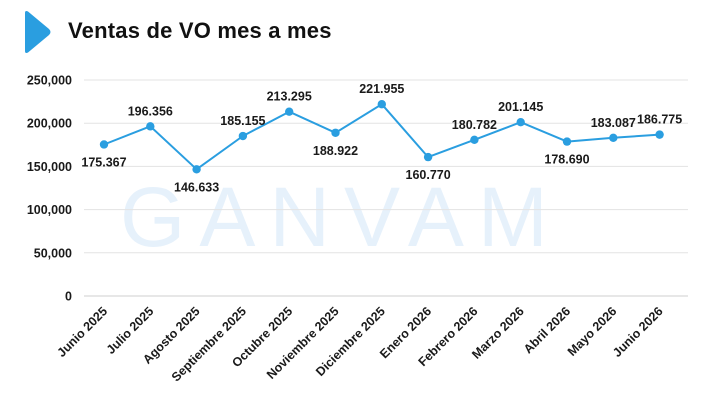 The height and width of the screenshot is (405, 720). Describe the element at coordinates (242, 121) in the screenshot. I see `data-label: 185.155` at that location.